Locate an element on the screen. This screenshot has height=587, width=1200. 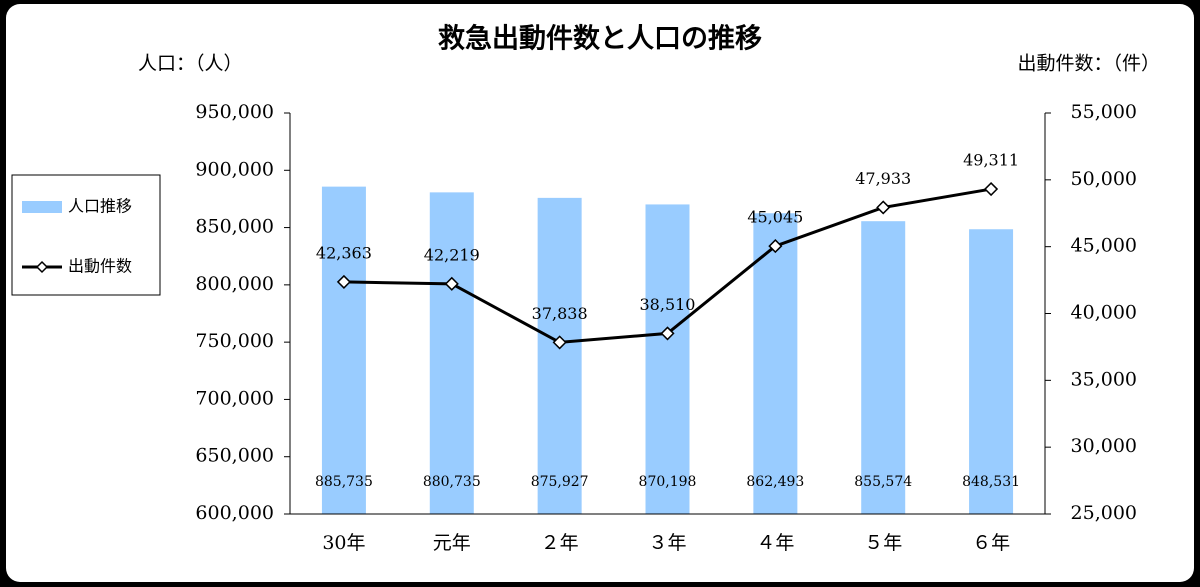
y-tick-label: 650,000 is located at coordinates (234, 456).